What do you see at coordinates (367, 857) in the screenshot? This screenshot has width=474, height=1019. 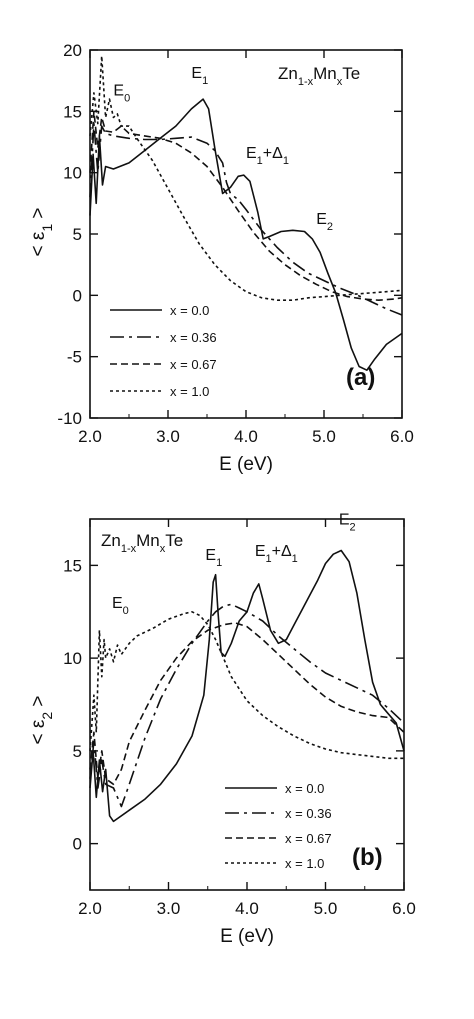 I see `panel-label: (b)` at bounding box center [367, 857].